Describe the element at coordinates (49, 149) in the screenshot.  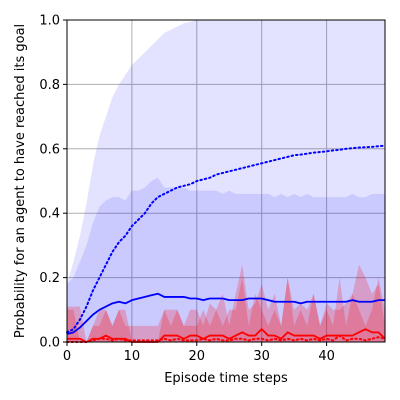
I see `y-tick-label: 0.6` at that location.